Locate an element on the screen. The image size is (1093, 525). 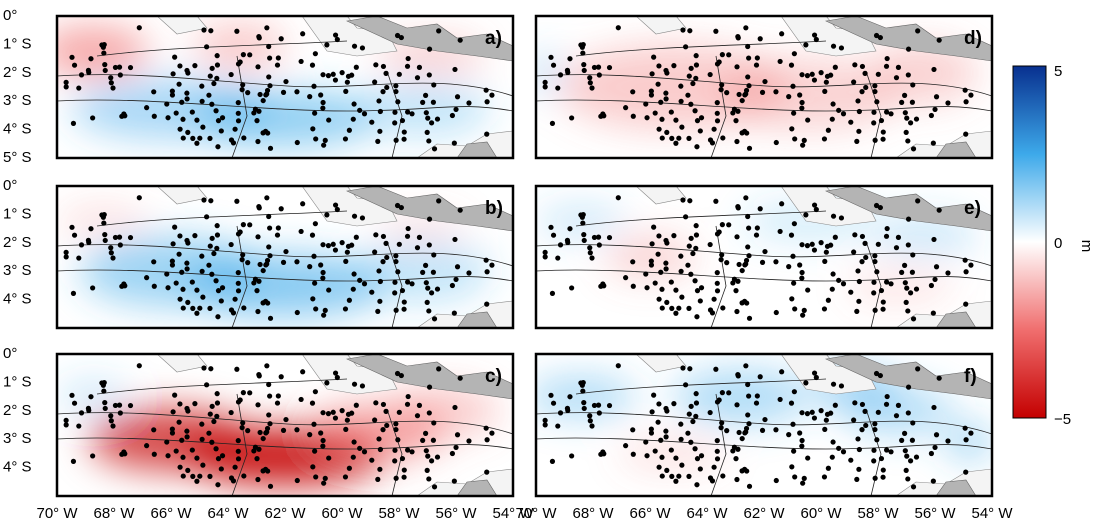
lat-tick-label: 5° S is located at coordinates (17, 157).